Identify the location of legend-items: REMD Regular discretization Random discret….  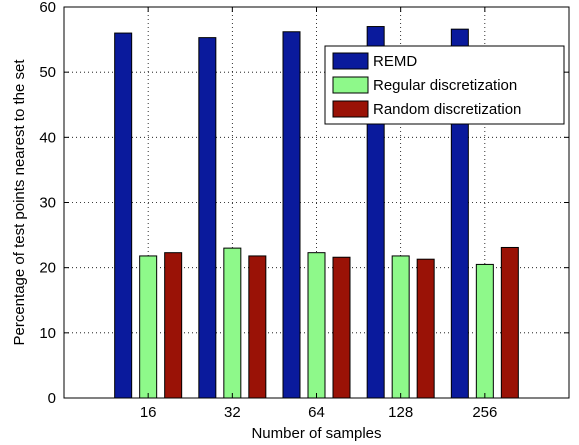
(426, 85).